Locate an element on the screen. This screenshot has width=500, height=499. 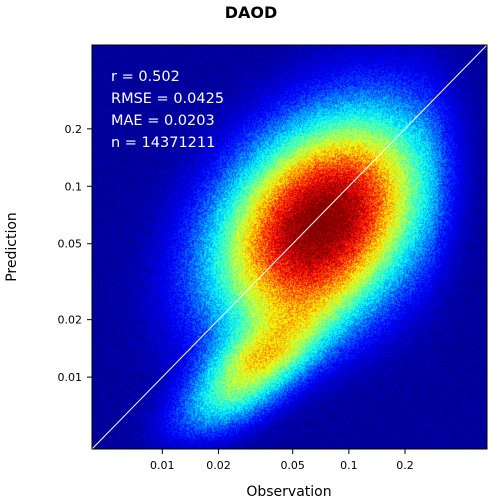
stat-mae: MAE = 0.0203 is located at coordinates (163, 121).